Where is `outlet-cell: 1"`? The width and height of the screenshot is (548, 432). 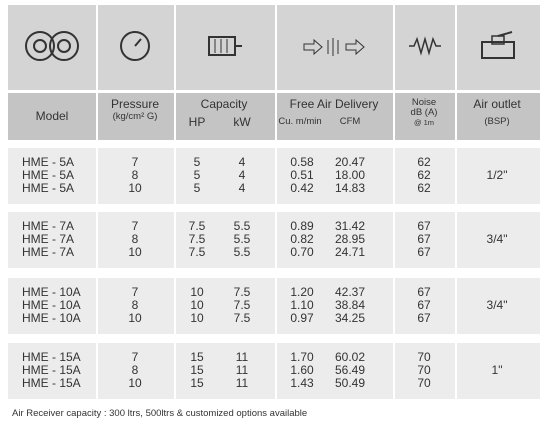
outlet-cell: 1" is located at coordinates (497, 370).